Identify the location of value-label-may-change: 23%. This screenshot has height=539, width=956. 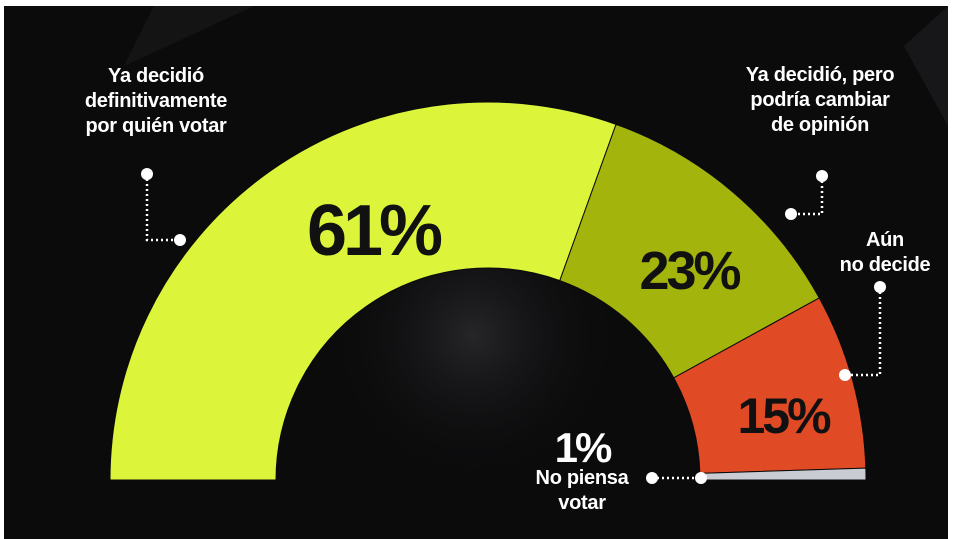
(689, 271).